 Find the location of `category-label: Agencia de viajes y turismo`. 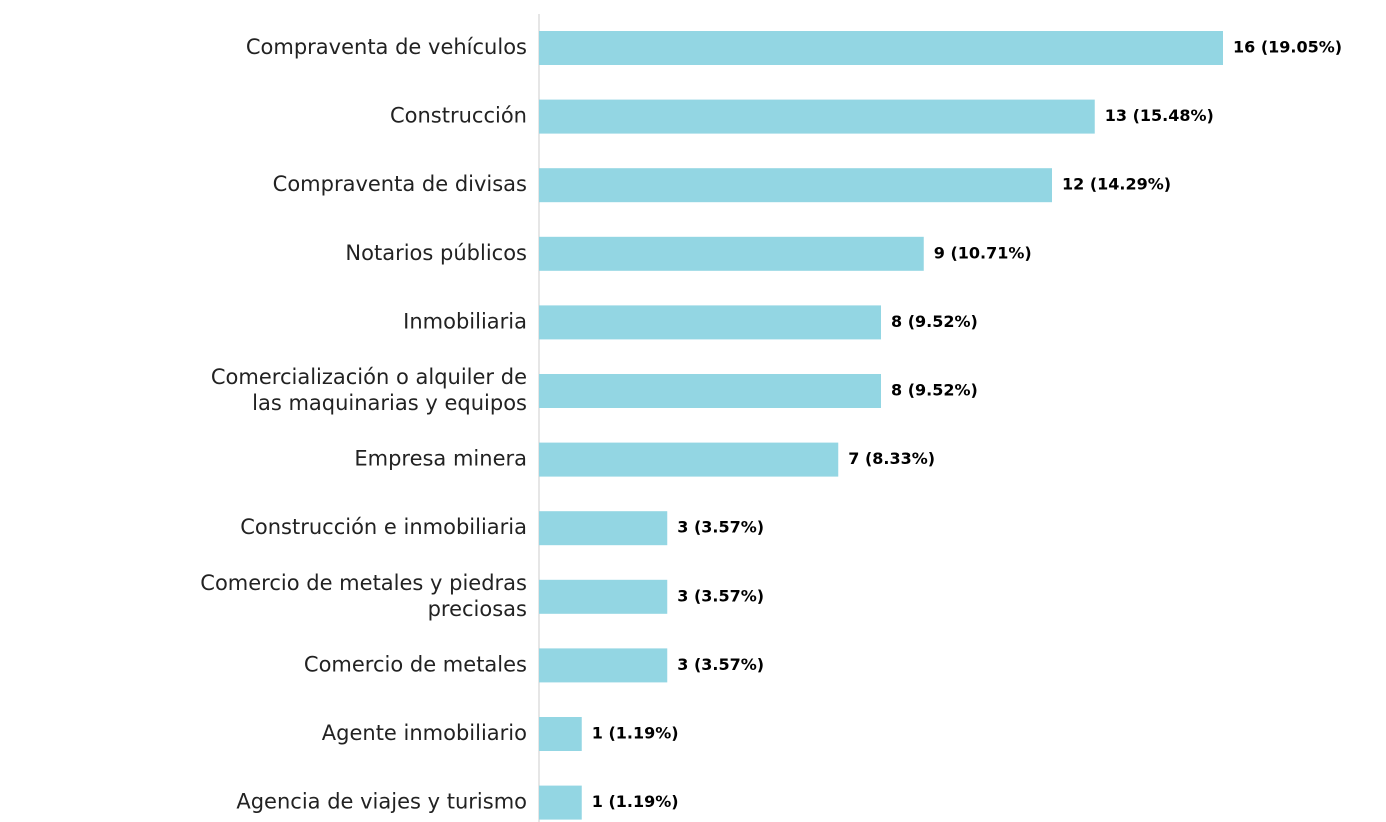

category-label: Agencia de viajes y turismo is located at coordinates (381, 802).